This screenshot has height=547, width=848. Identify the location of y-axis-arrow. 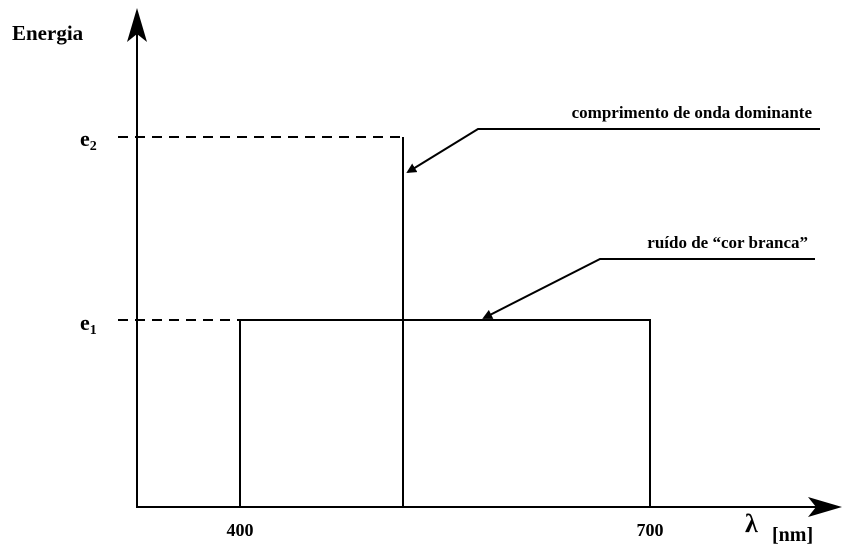
(137, 25).